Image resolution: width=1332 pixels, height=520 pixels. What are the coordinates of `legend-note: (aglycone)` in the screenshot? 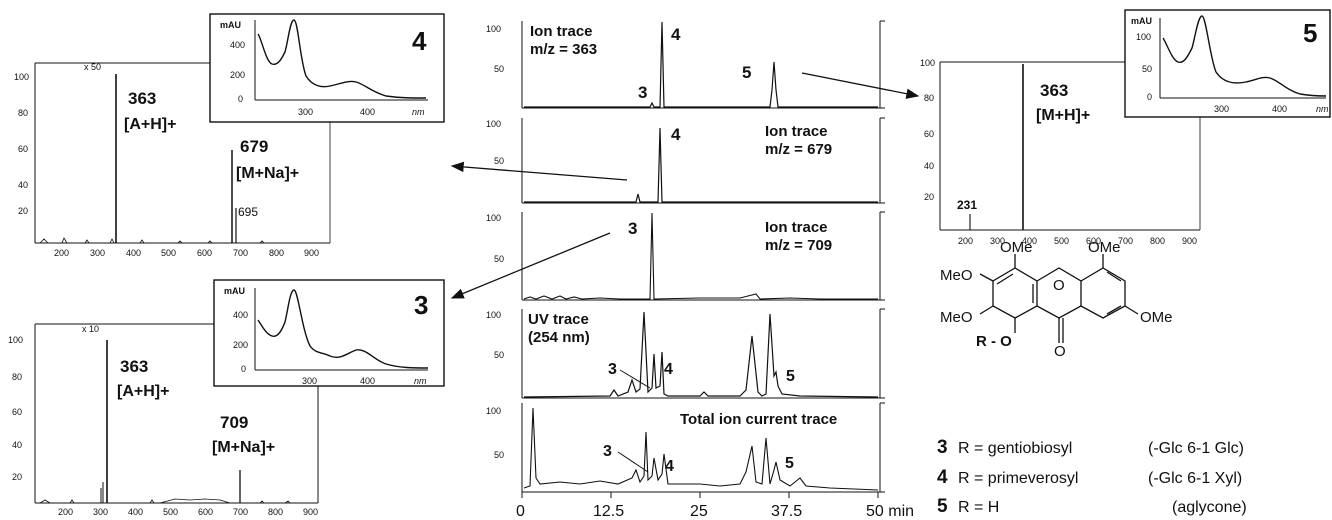 It's located at (1209, 507).